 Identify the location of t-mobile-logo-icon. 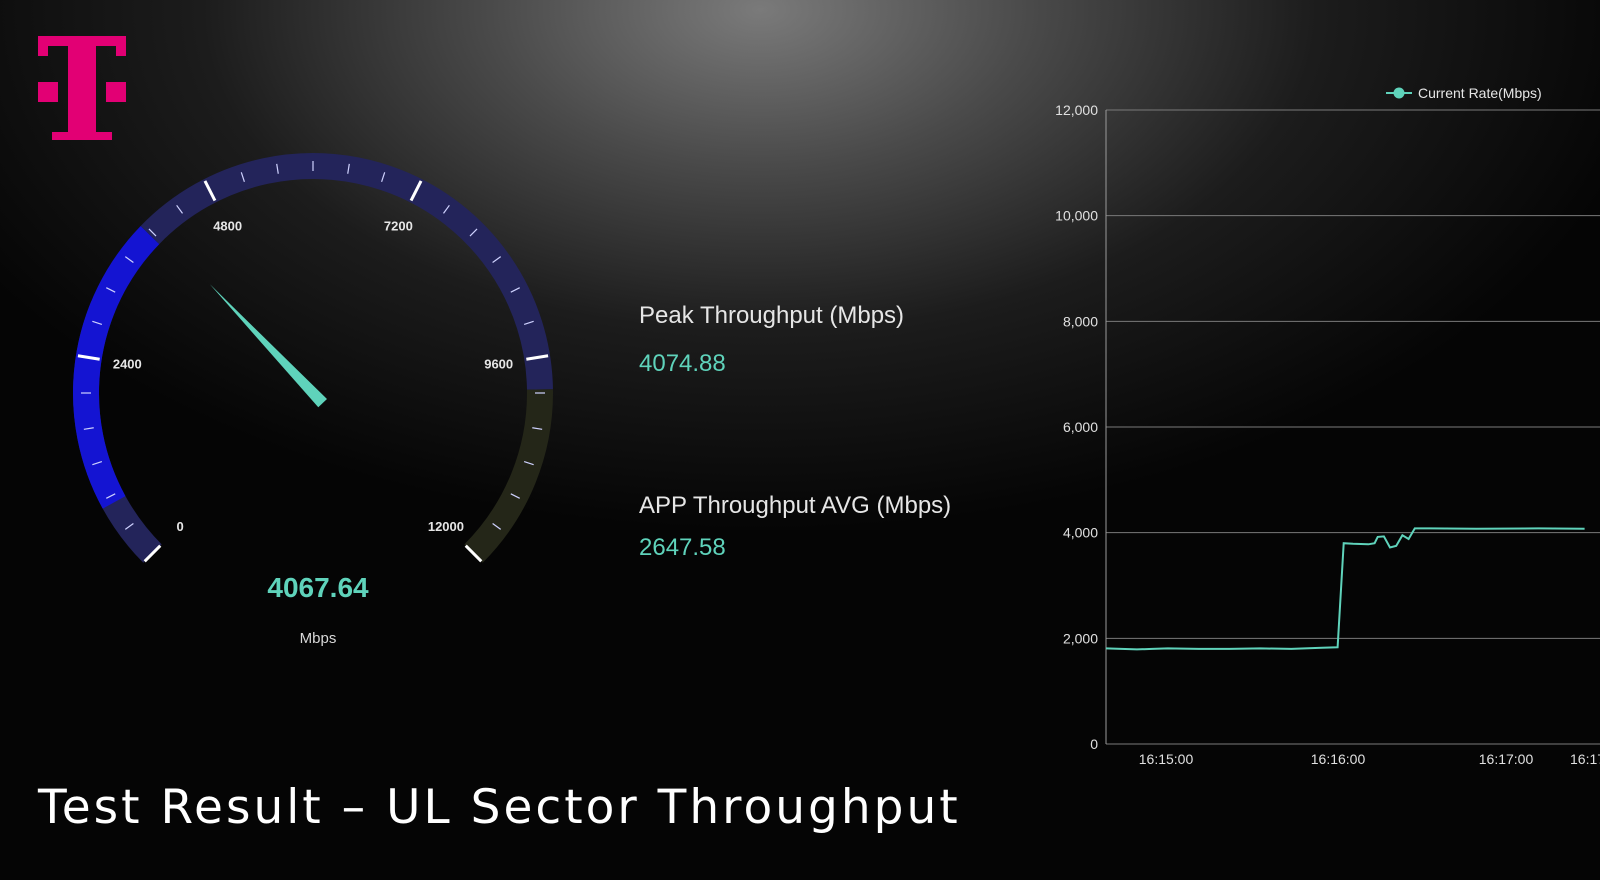
(82, 88).